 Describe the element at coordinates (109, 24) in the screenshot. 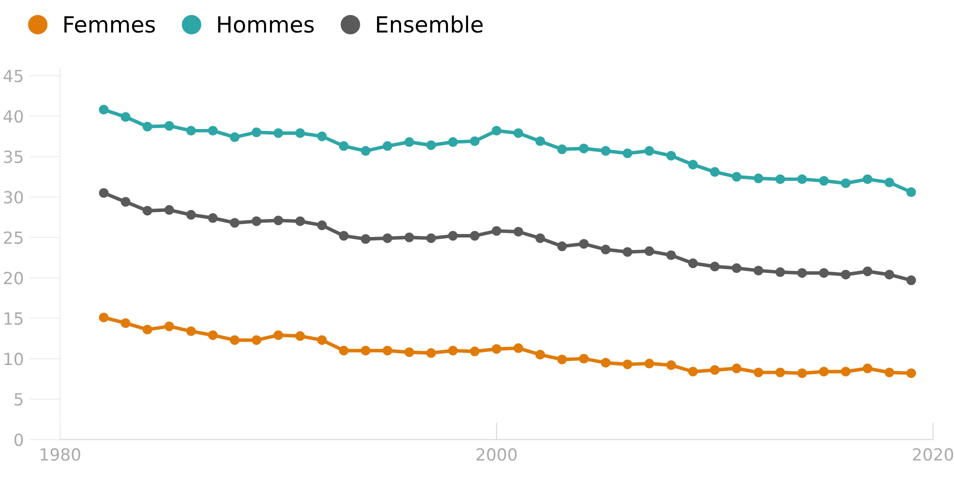

I see `legend-label: Femmes` at that location.